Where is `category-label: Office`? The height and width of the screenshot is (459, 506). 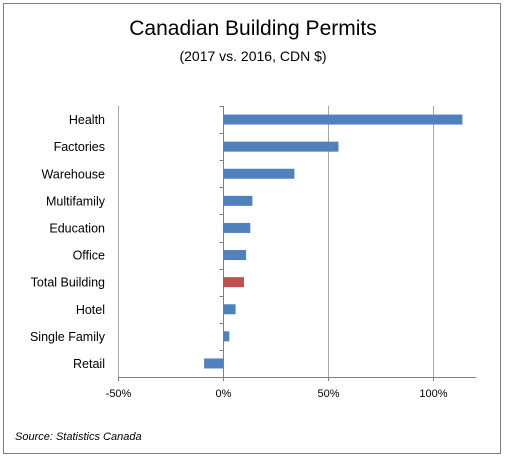
category-label: Office is located at coordinates (89, 256).